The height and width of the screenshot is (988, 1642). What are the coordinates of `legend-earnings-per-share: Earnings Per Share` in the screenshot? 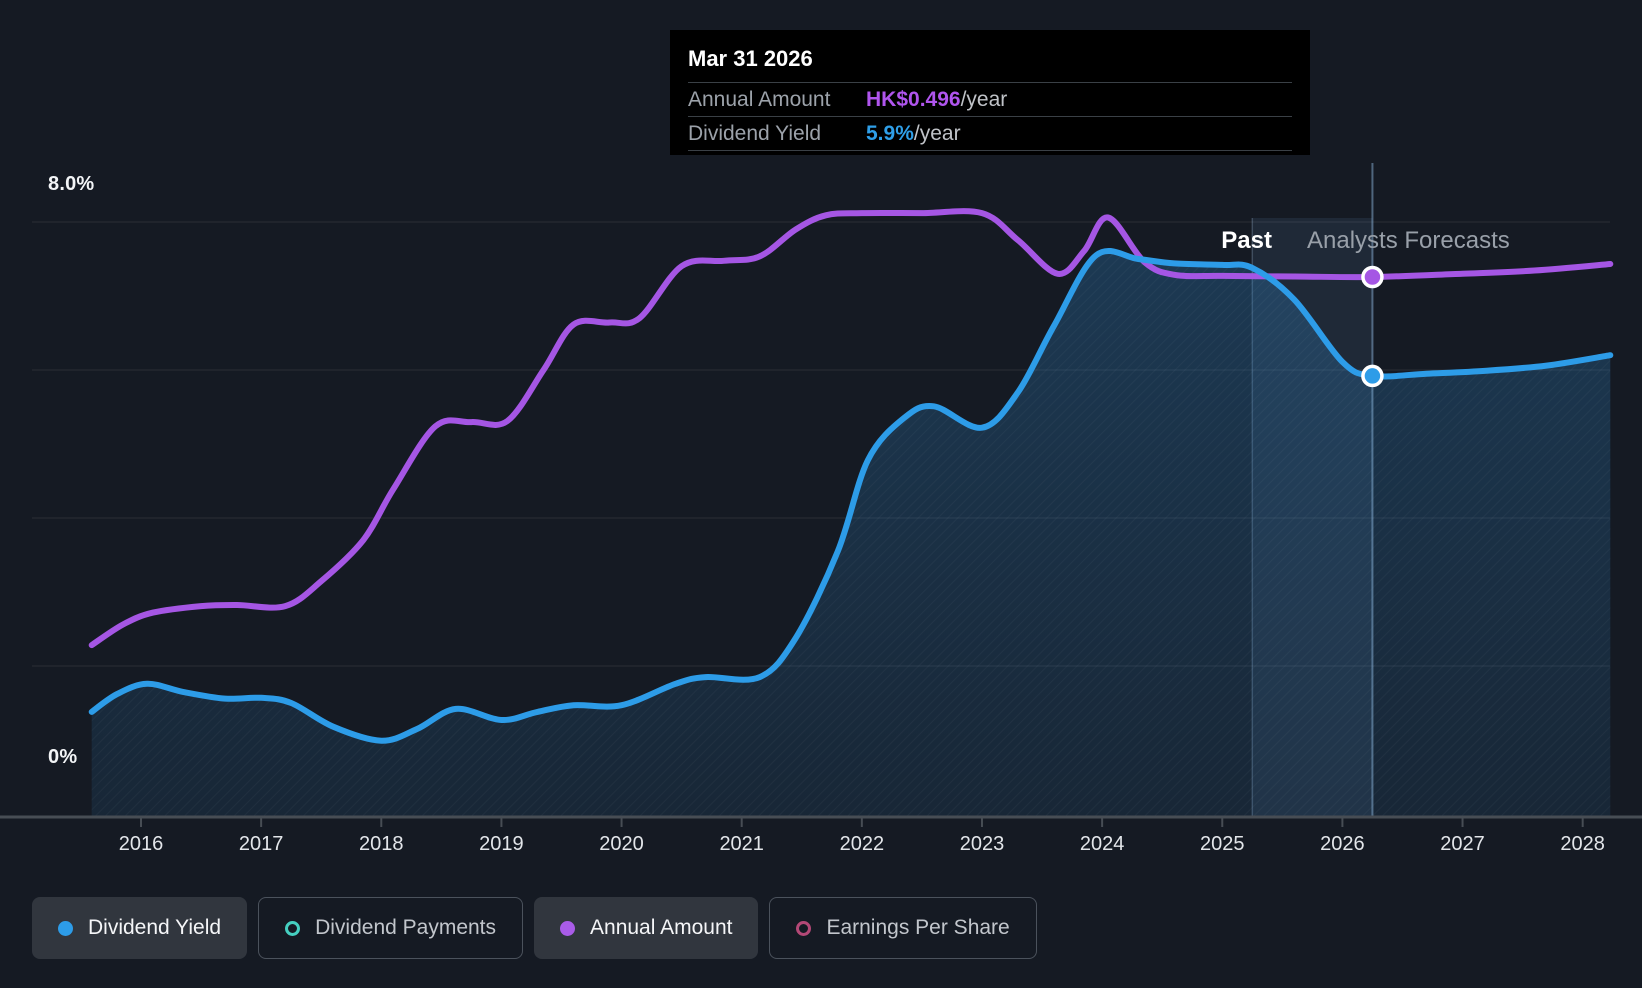 It's located at (903, 928).